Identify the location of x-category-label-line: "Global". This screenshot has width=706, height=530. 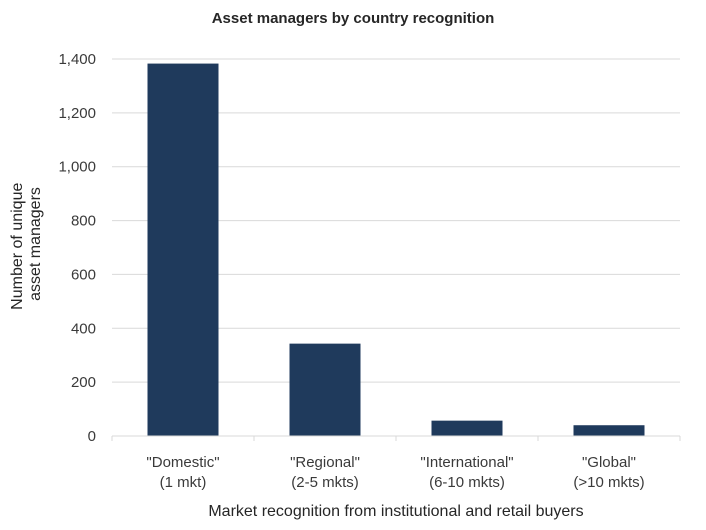
(609, 462).